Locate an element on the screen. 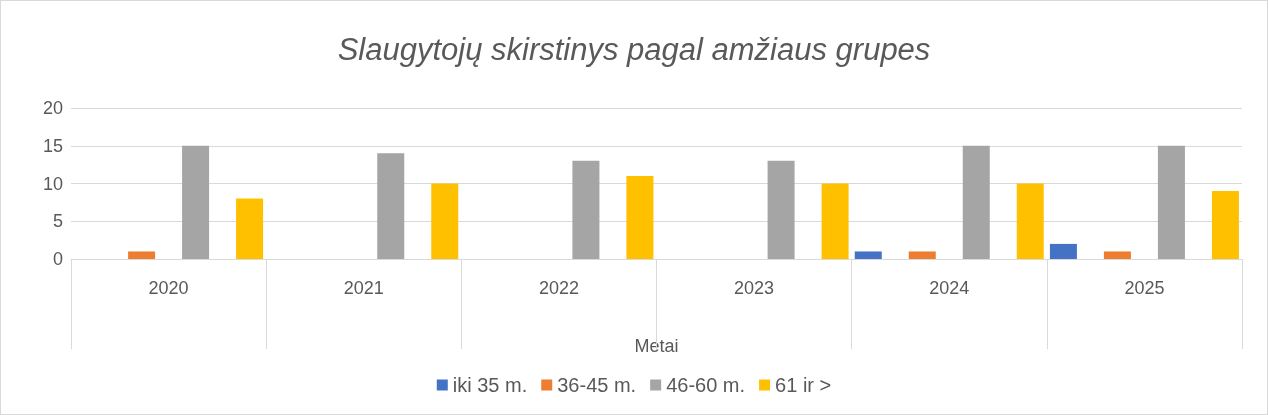 The width and height of the screenshot is (1268, 415). y-tick-label: 5 is located at coordinates (57, 221).